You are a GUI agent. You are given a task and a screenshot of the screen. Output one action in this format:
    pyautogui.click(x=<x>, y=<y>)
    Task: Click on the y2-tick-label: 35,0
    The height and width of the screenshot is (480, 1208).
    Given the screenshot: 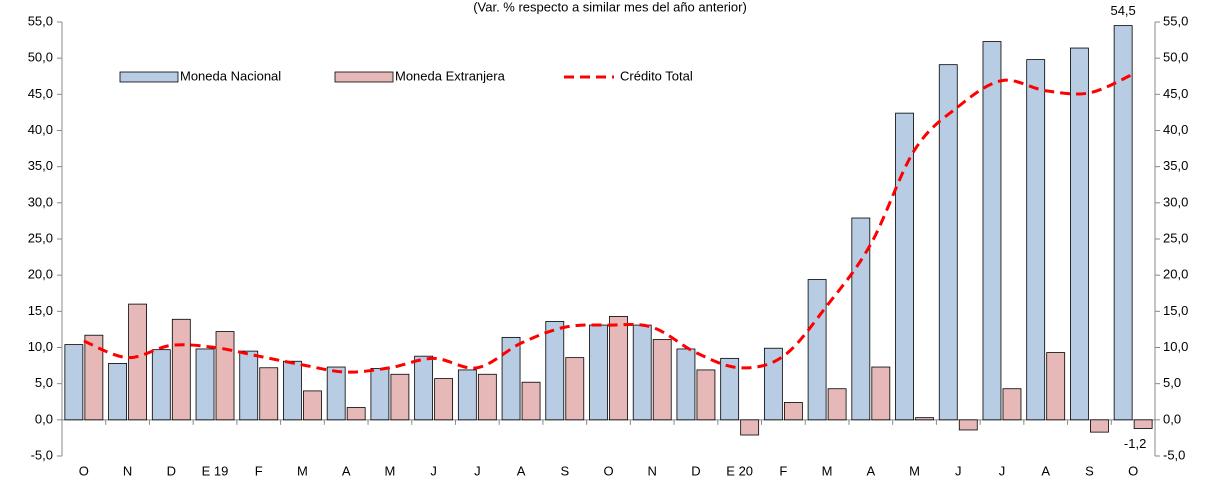 What is the action you would take?
    pyautogui.click(x=1175, y=165)
    